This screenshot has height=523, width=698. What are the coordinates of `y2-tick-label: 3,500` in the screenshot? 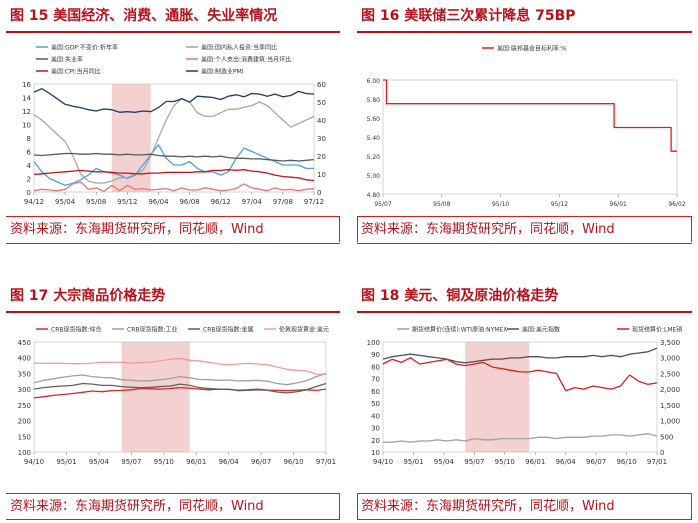 It's located at (670, 343).